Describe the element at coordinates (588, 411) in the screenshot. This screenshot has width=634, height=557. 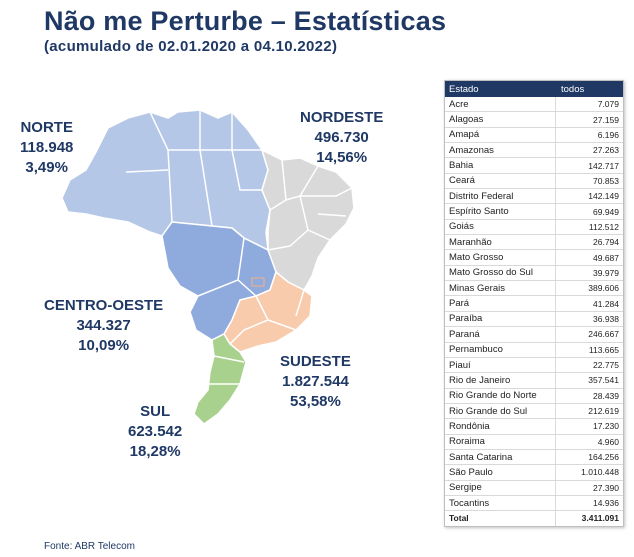
I see `cell-todos: 212.619` at that location.